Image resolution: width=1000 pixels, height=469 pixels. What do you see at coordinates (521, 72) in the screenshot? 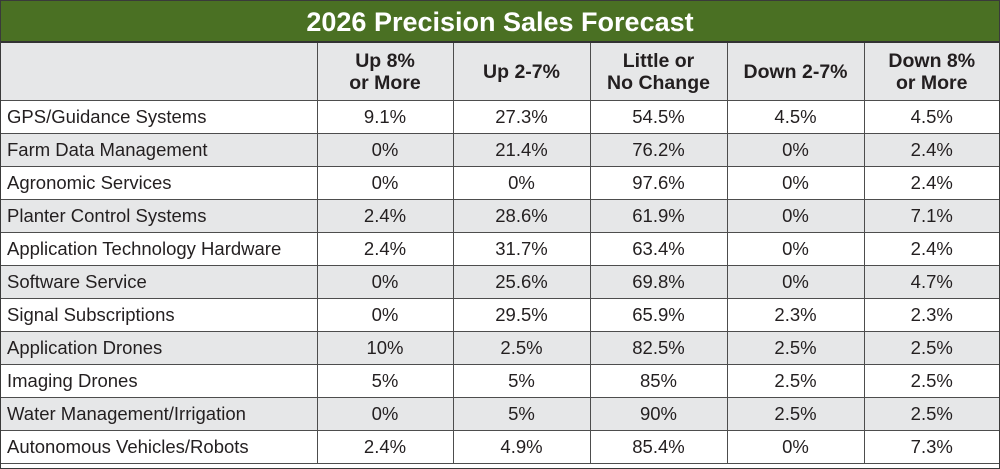
I see `column-header: Up 2-7%` at bounding box center [521, 72].